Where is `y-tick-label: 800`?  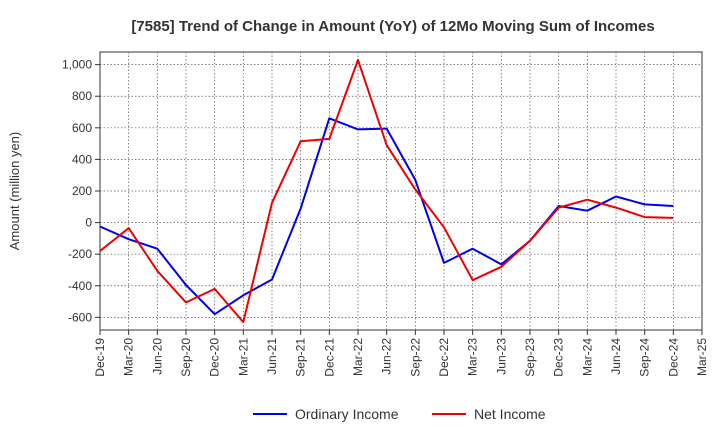 y-tick-label: 800 is located at coordinates (82, 96).